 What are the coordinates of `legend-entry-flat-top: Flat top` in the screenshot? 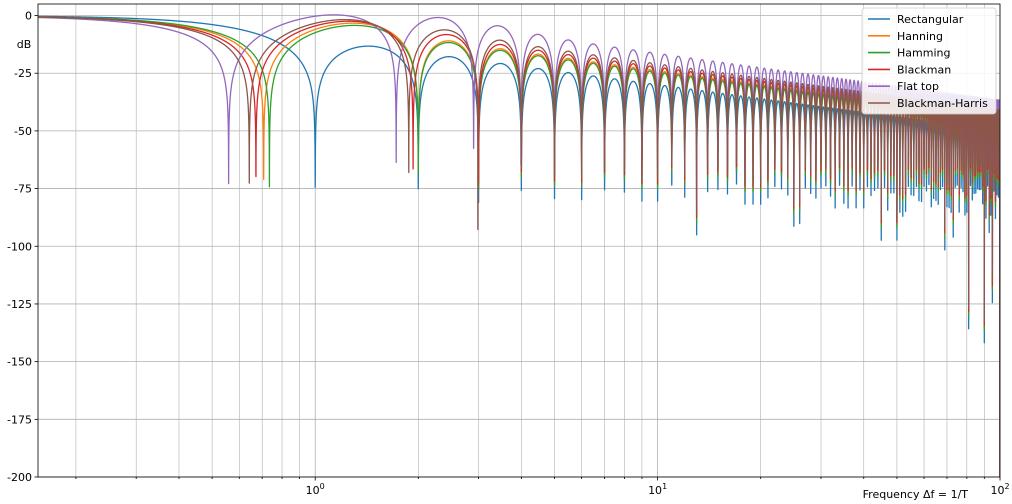 It's located at (918, 86).